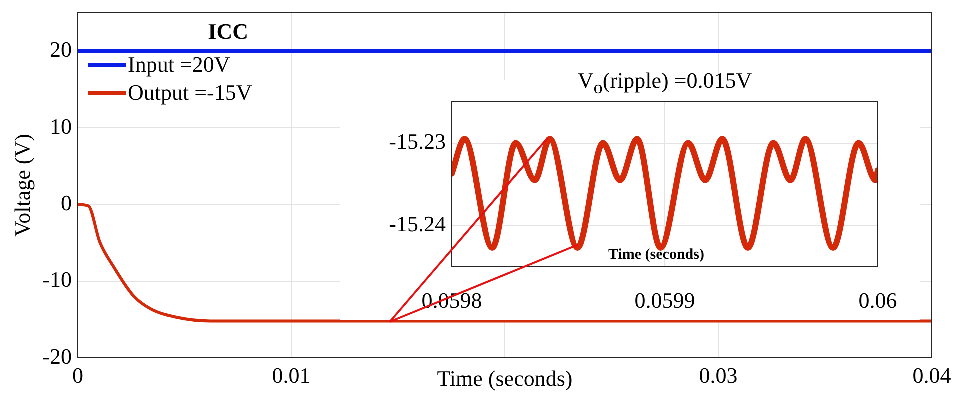  I want to click on legend-label: Input =20V, so click(179, 64).